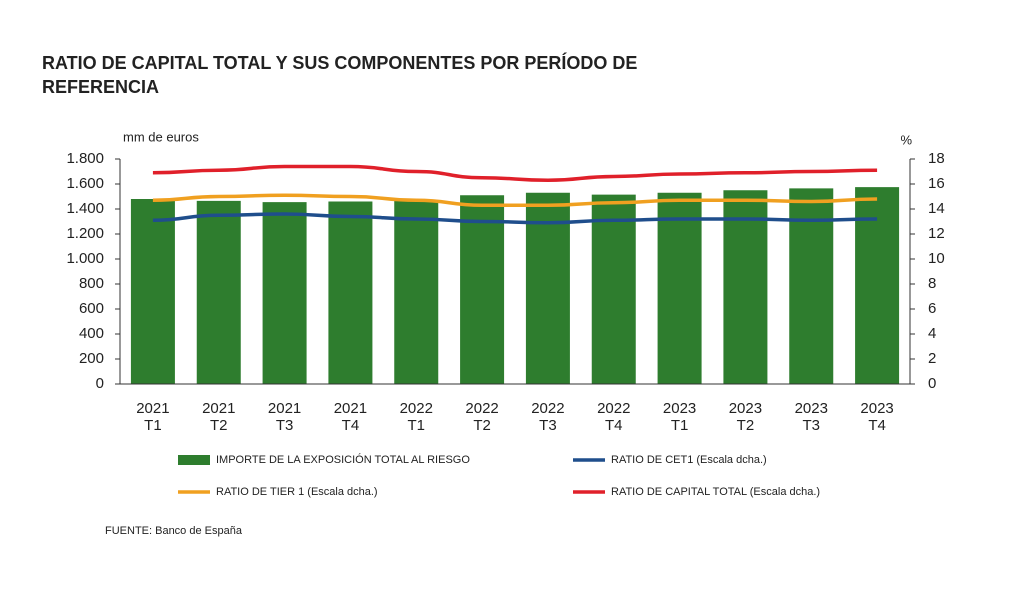 This screenshot has width=1024, height=589. Describe the element at coordinates (936, 233) in the screenshot. I see `y2-tick-label: 12` at that location.